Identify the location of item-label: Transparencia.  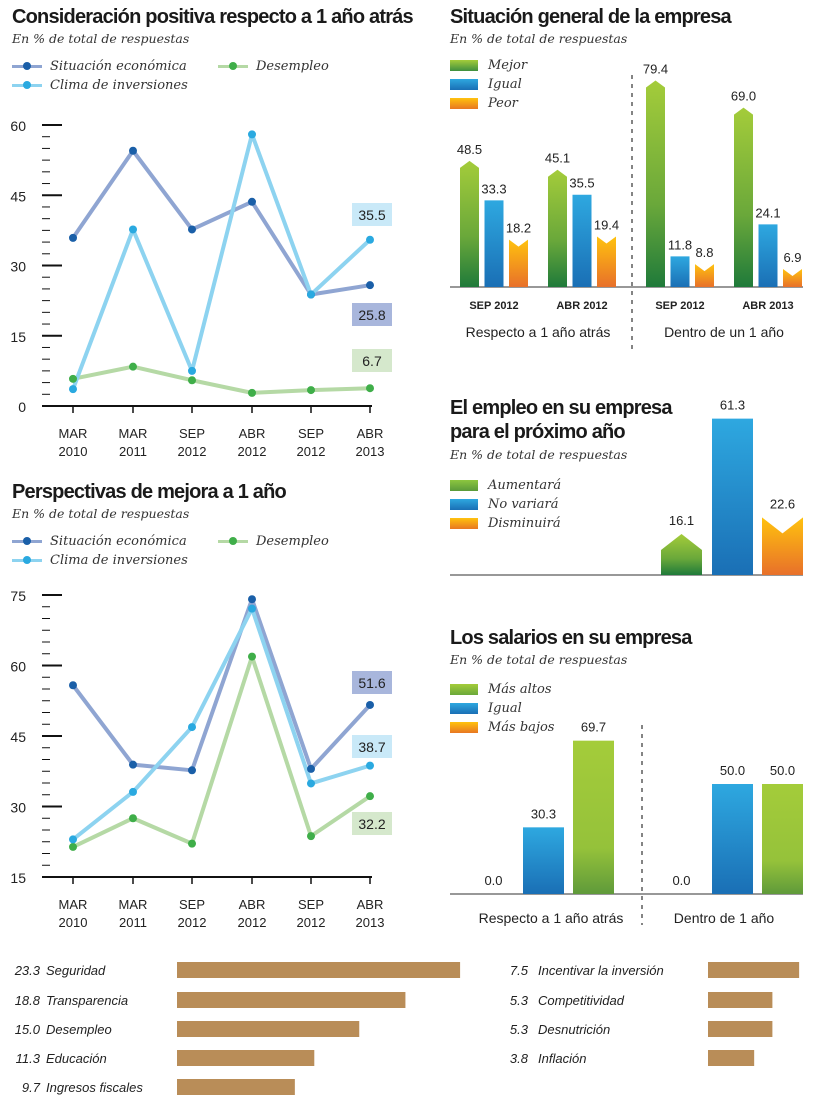
(87, 1000).